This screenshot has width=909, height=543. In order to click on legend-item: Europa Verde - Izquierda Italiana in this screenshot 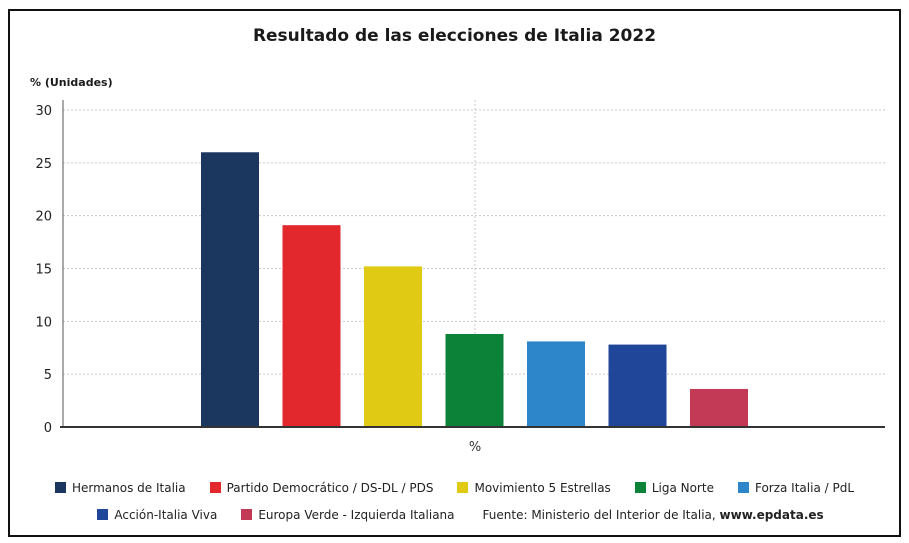, I will do `click(348, 515)`.